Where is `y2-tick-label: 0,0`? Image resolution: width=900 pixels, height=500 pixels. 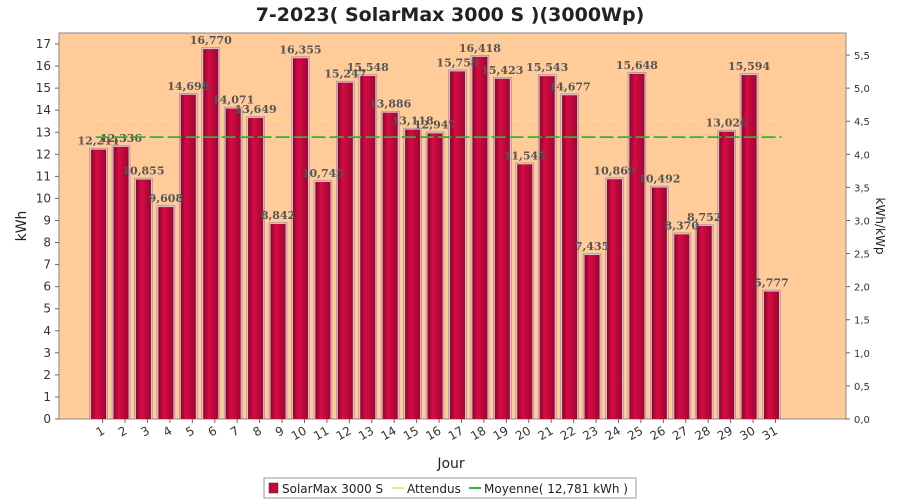 y2-tick-label: 0,0 is located at coordinates (862, 420).